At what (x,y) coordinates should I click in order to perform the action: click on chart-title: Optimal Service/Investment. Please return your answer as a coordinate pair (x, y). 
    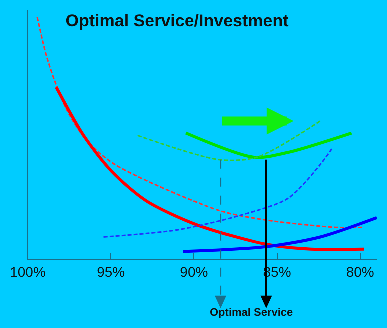
    Looking at the image, I should click on (178, 21).